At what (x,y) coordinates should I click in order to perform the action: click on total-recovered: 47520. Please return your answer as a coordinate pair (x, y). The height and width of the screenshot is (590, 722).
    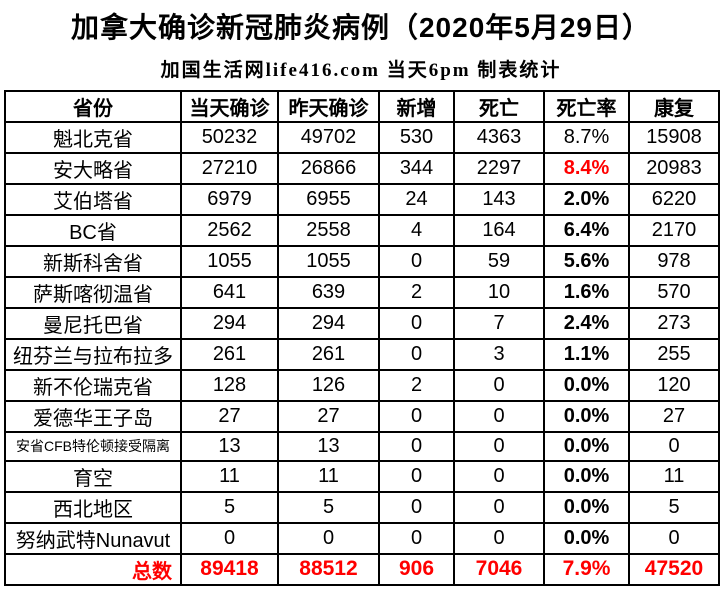
    Looking at the image, I should click on (674, 569).